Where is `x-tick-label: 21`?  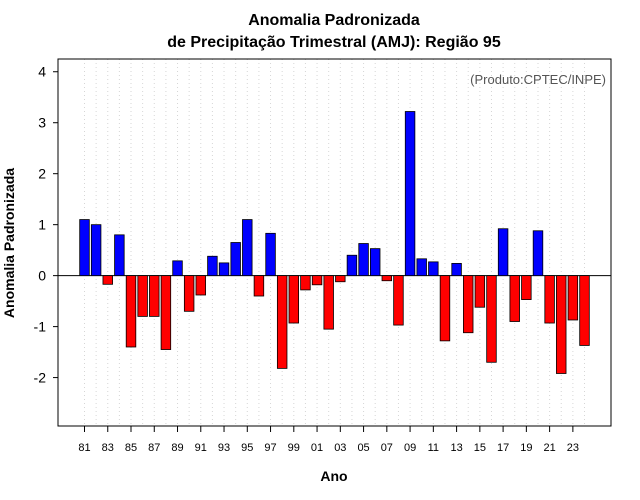 x-tick-label: 21 is located at coordinates (549, 448).